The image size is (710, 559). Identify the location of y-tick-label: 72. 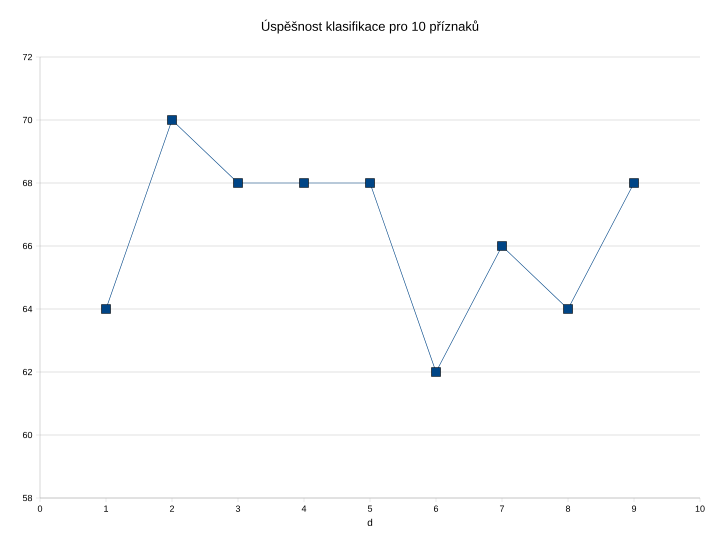
(27, 57).